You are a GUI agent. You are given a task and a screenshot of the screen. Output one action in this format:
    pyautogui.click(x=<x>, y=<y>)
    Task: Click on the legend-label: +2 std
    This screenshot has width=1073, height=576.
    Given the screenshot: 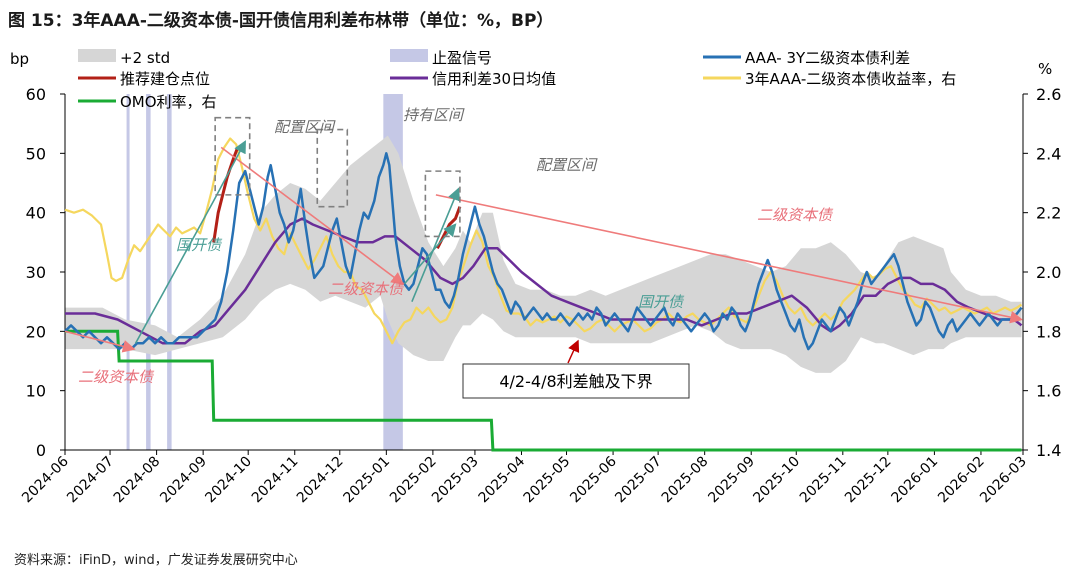 What is the action you would take?
    pyautogui.click(x=145, y=58)
    